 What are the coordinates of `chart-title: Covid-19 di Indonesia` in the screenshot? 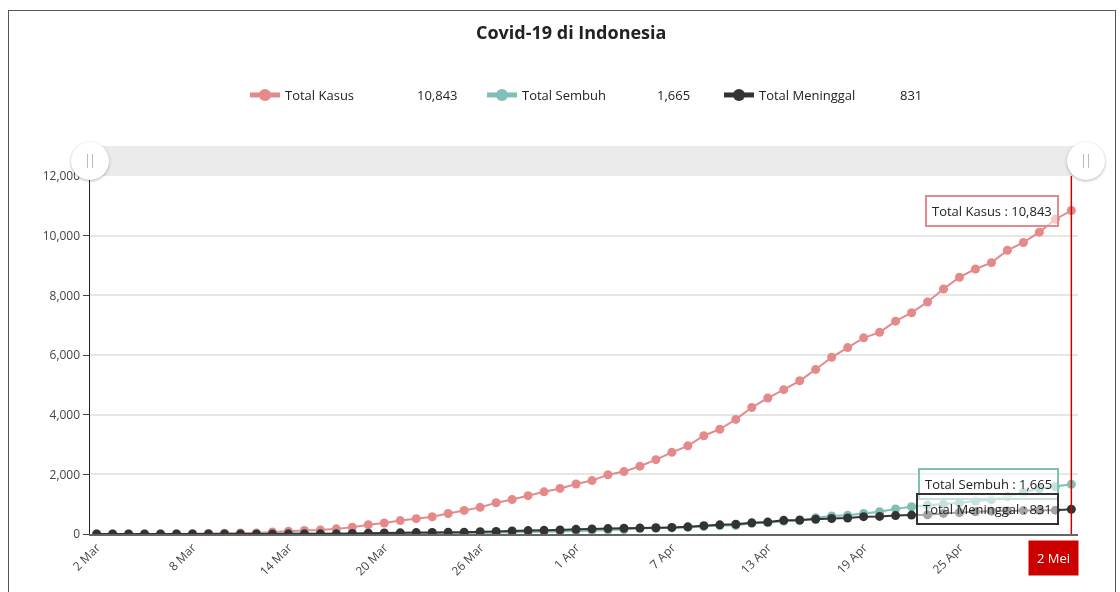 It's located at (571, 32).